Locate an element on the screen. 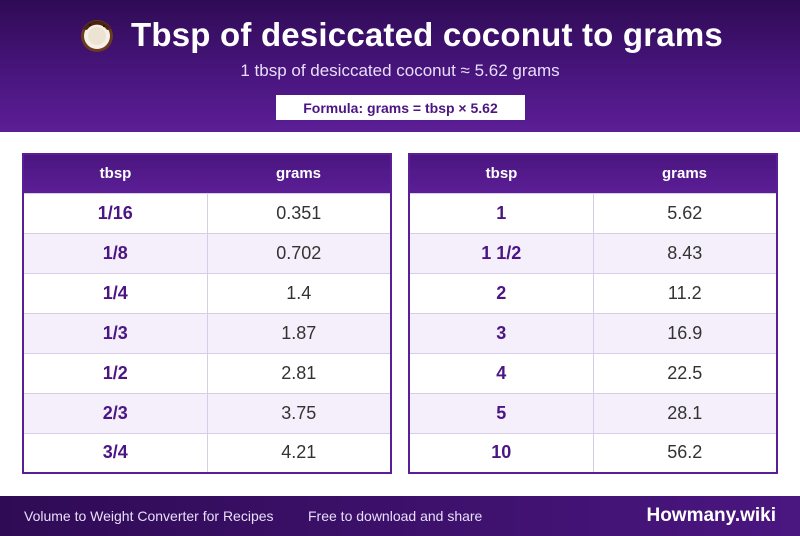 This screenshot has width=800, height=536. cell-tbsp: 3 is located at coordinates (501, 332).